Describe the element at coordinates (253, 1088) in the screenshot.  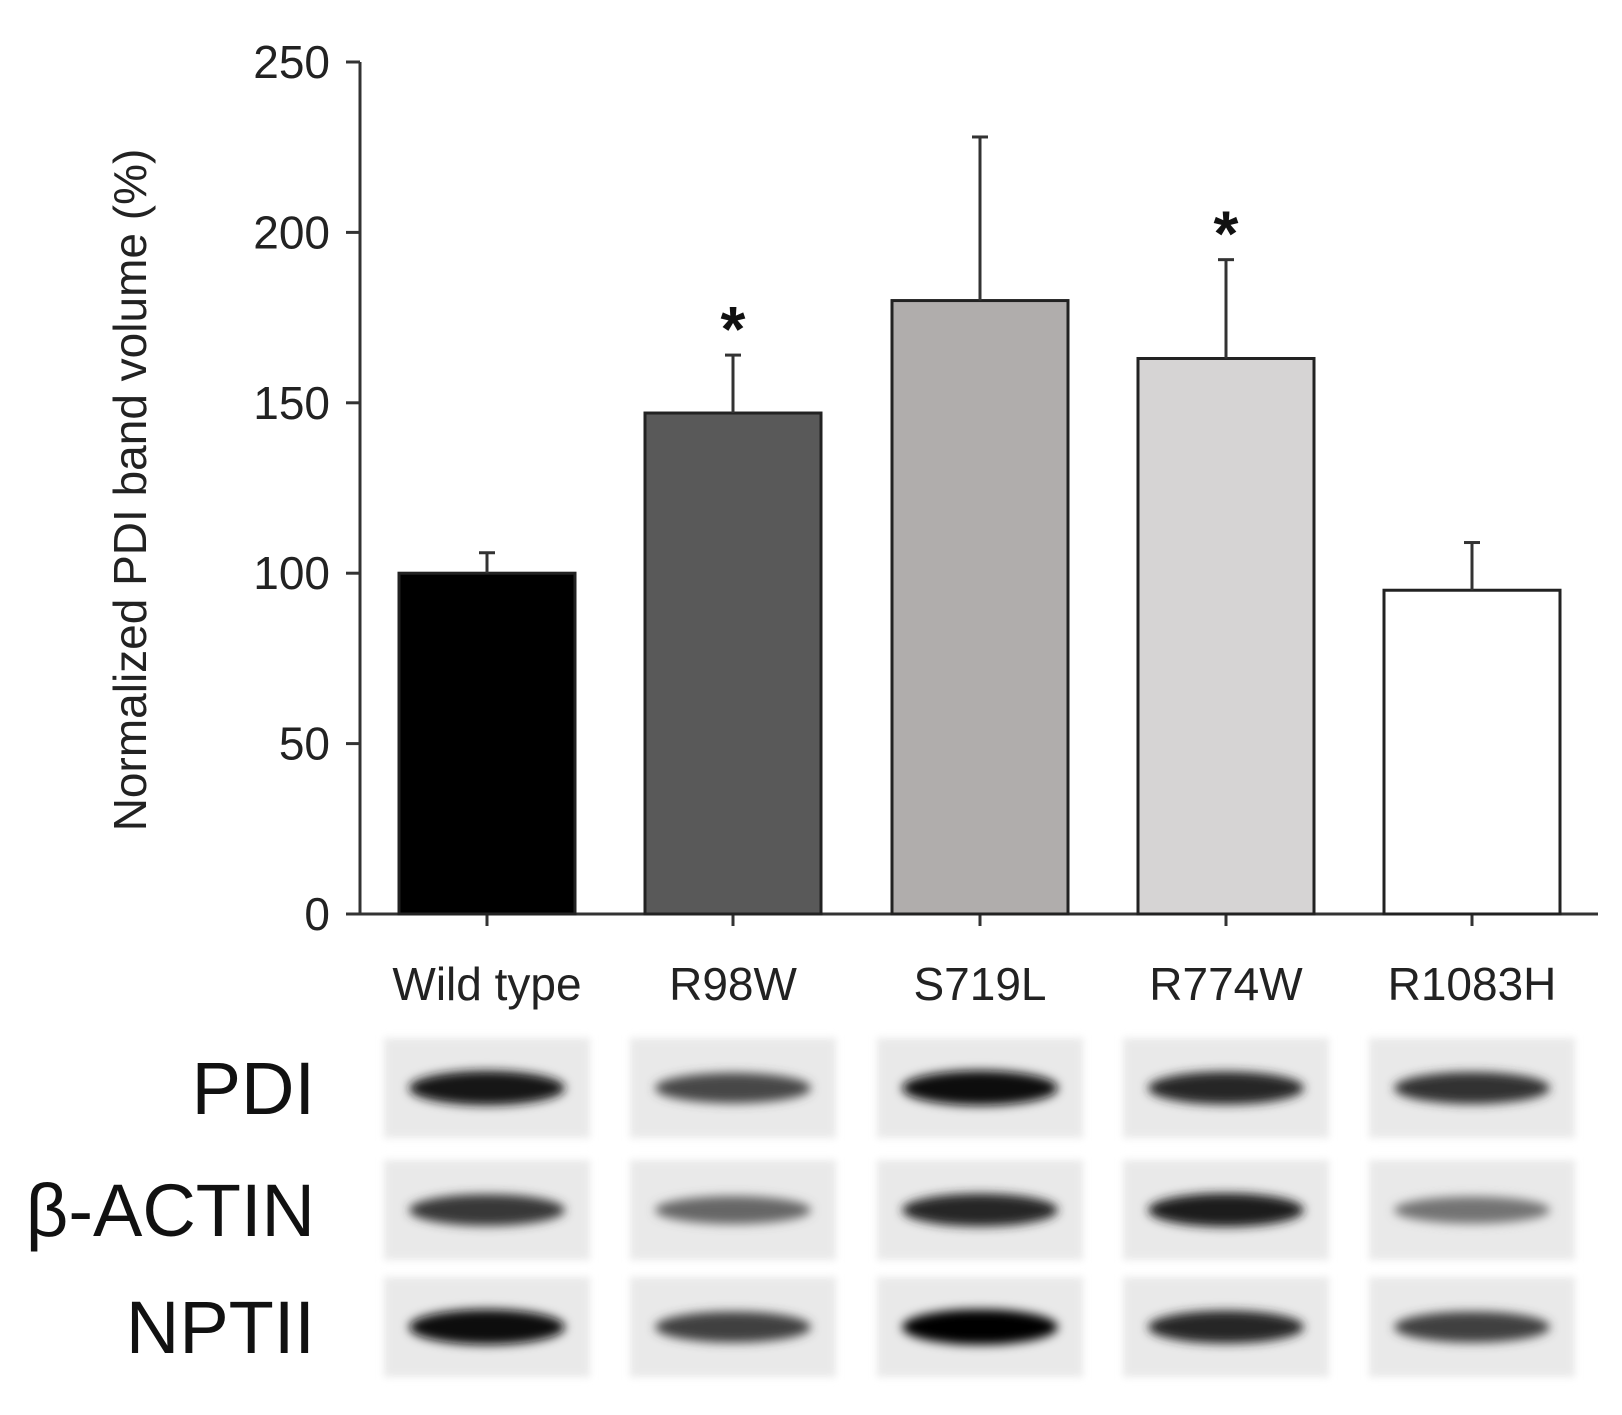
I see `blot-row-label: PDI` at that location.